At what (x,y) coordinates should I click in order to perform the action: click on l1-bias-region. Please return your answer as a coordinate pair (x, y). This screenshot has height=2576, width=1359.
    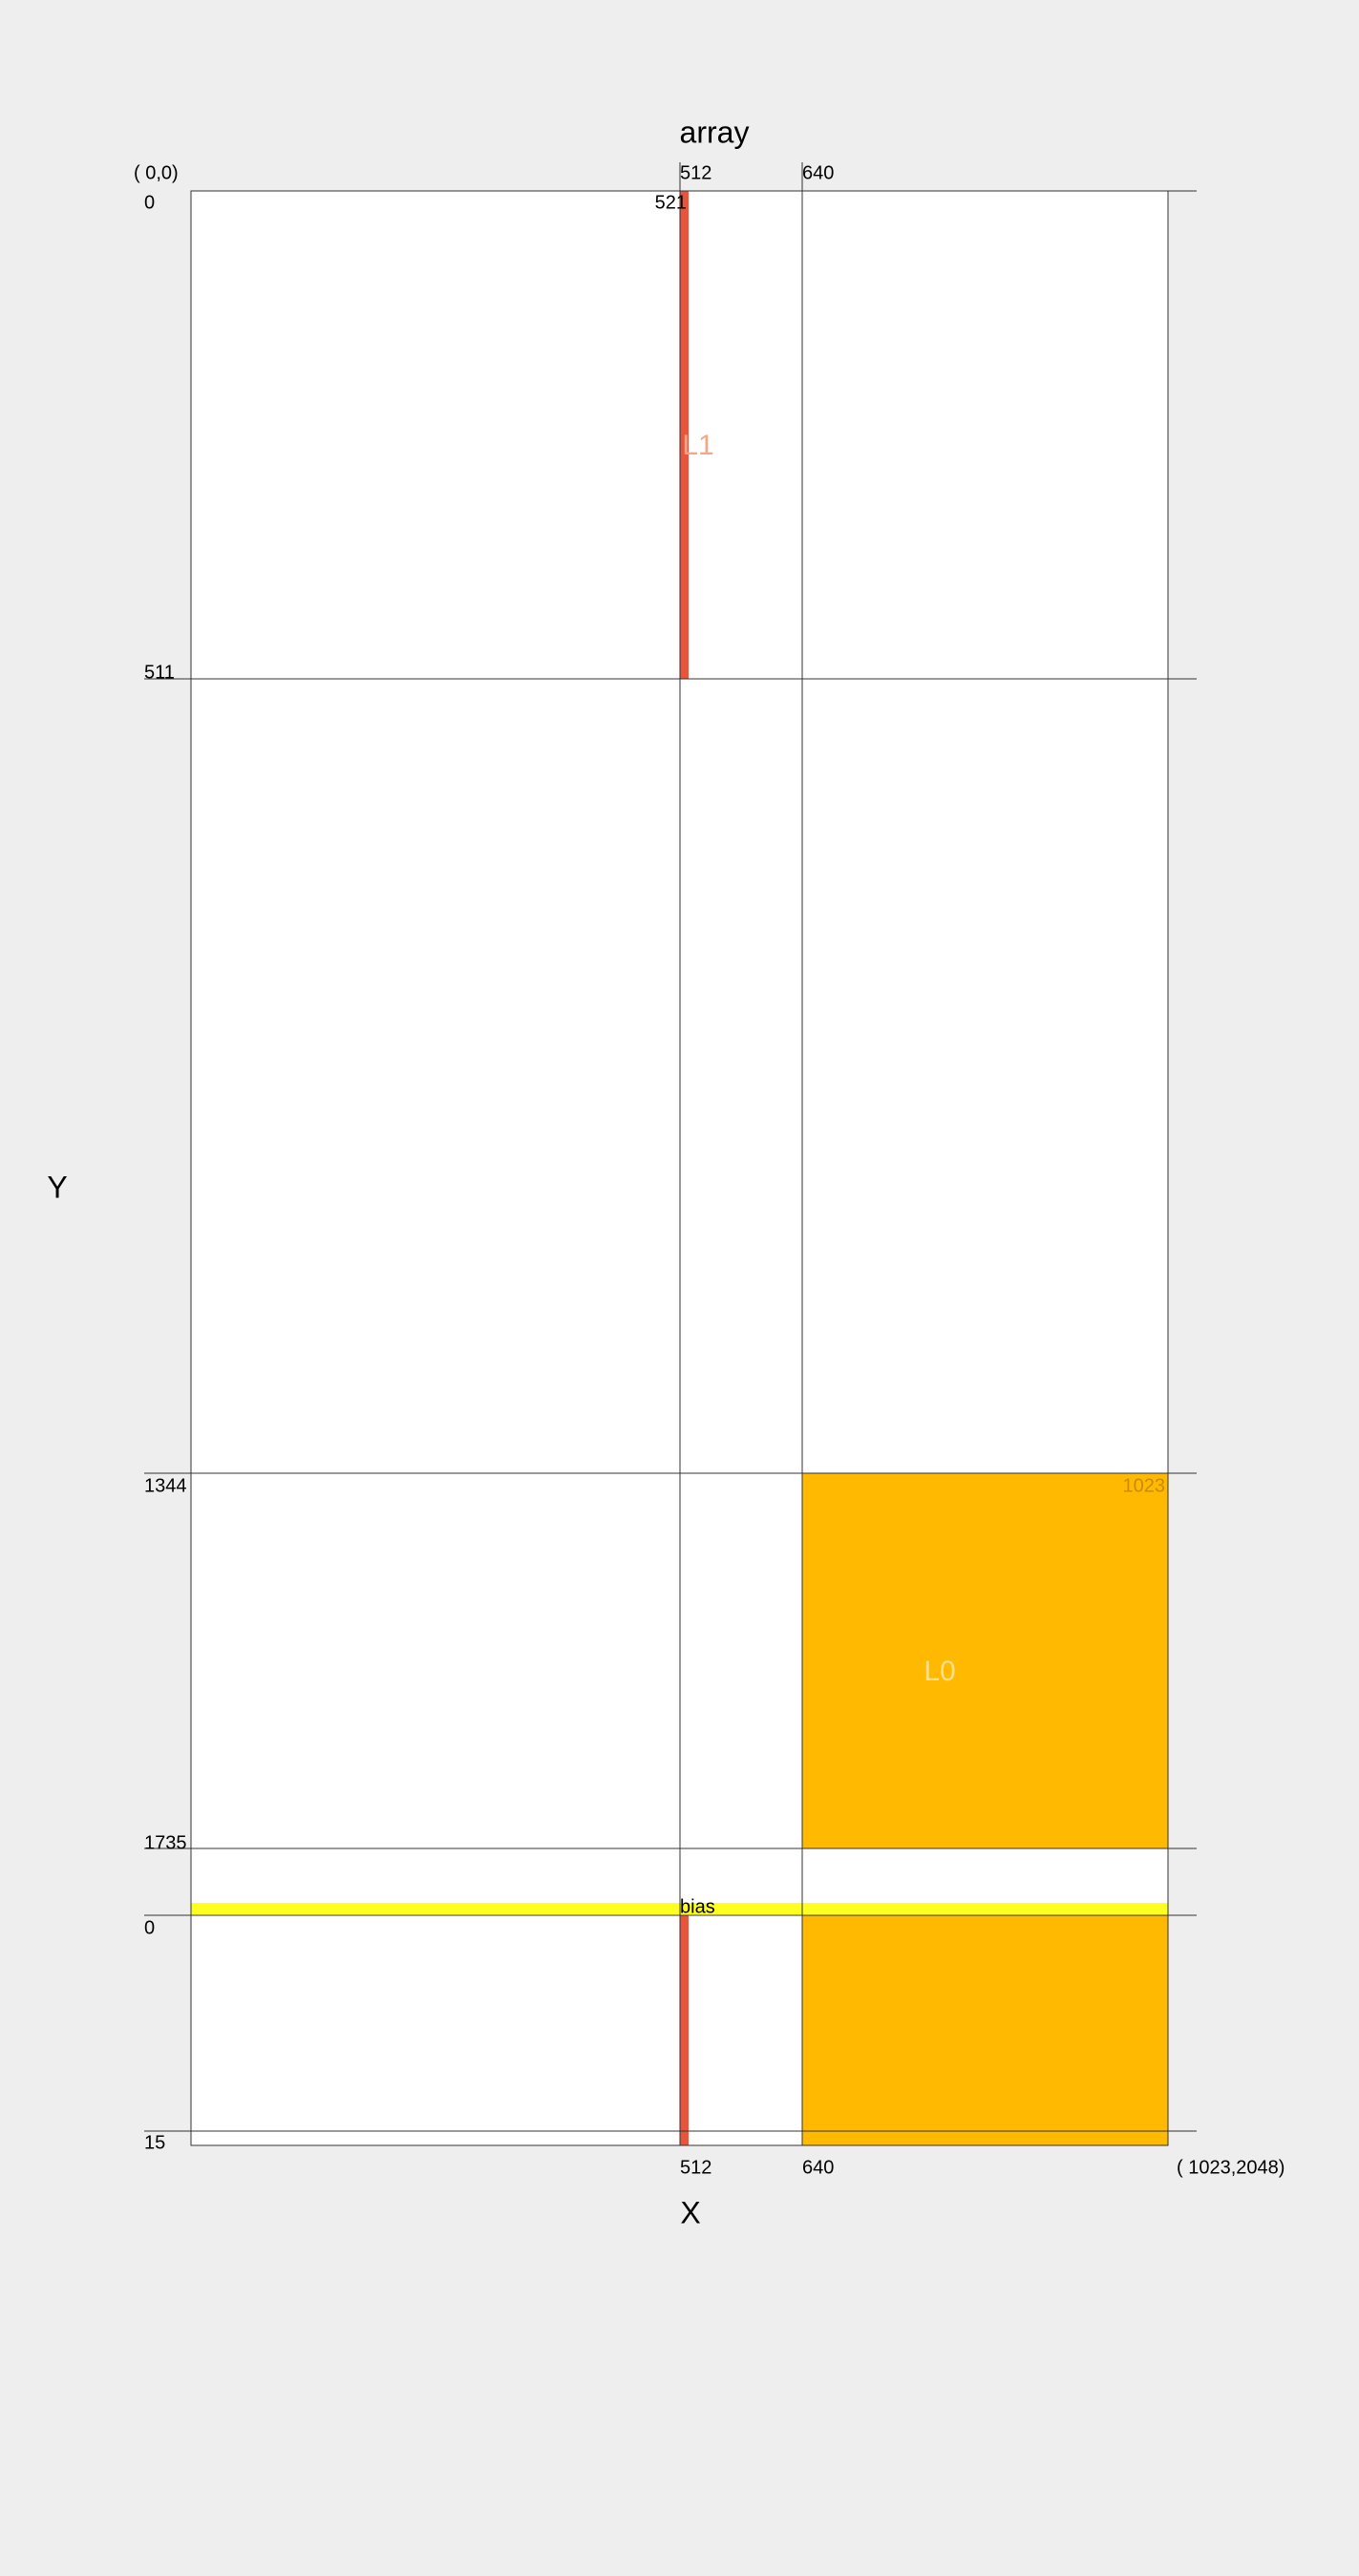
    Looking at the image, I should click on (684, 2030).